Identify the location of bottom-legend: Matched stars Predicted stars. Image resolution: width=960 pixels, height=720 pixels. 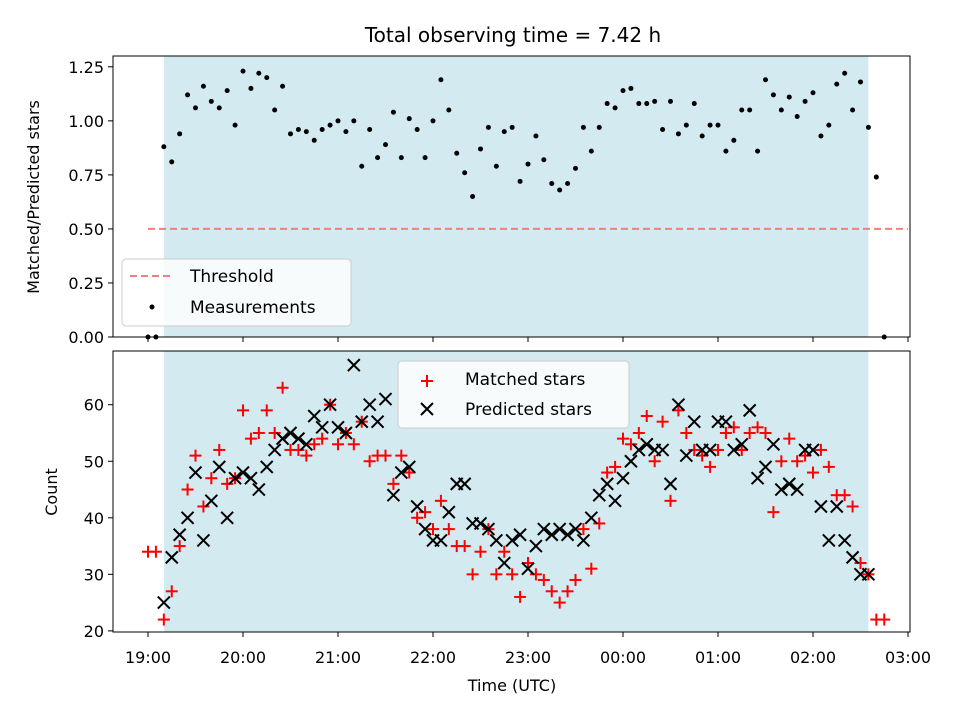
(513, 394).